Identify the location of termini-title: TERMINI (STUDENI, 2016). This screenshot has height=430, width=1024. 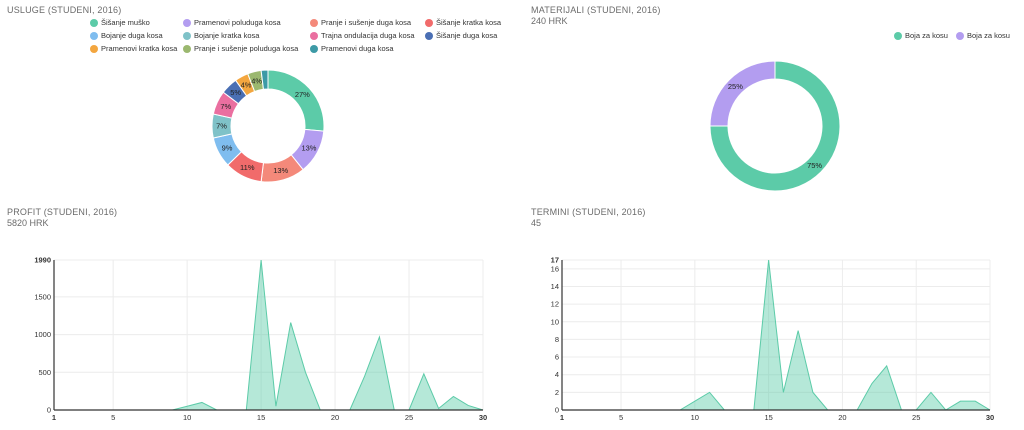
(588, 212).